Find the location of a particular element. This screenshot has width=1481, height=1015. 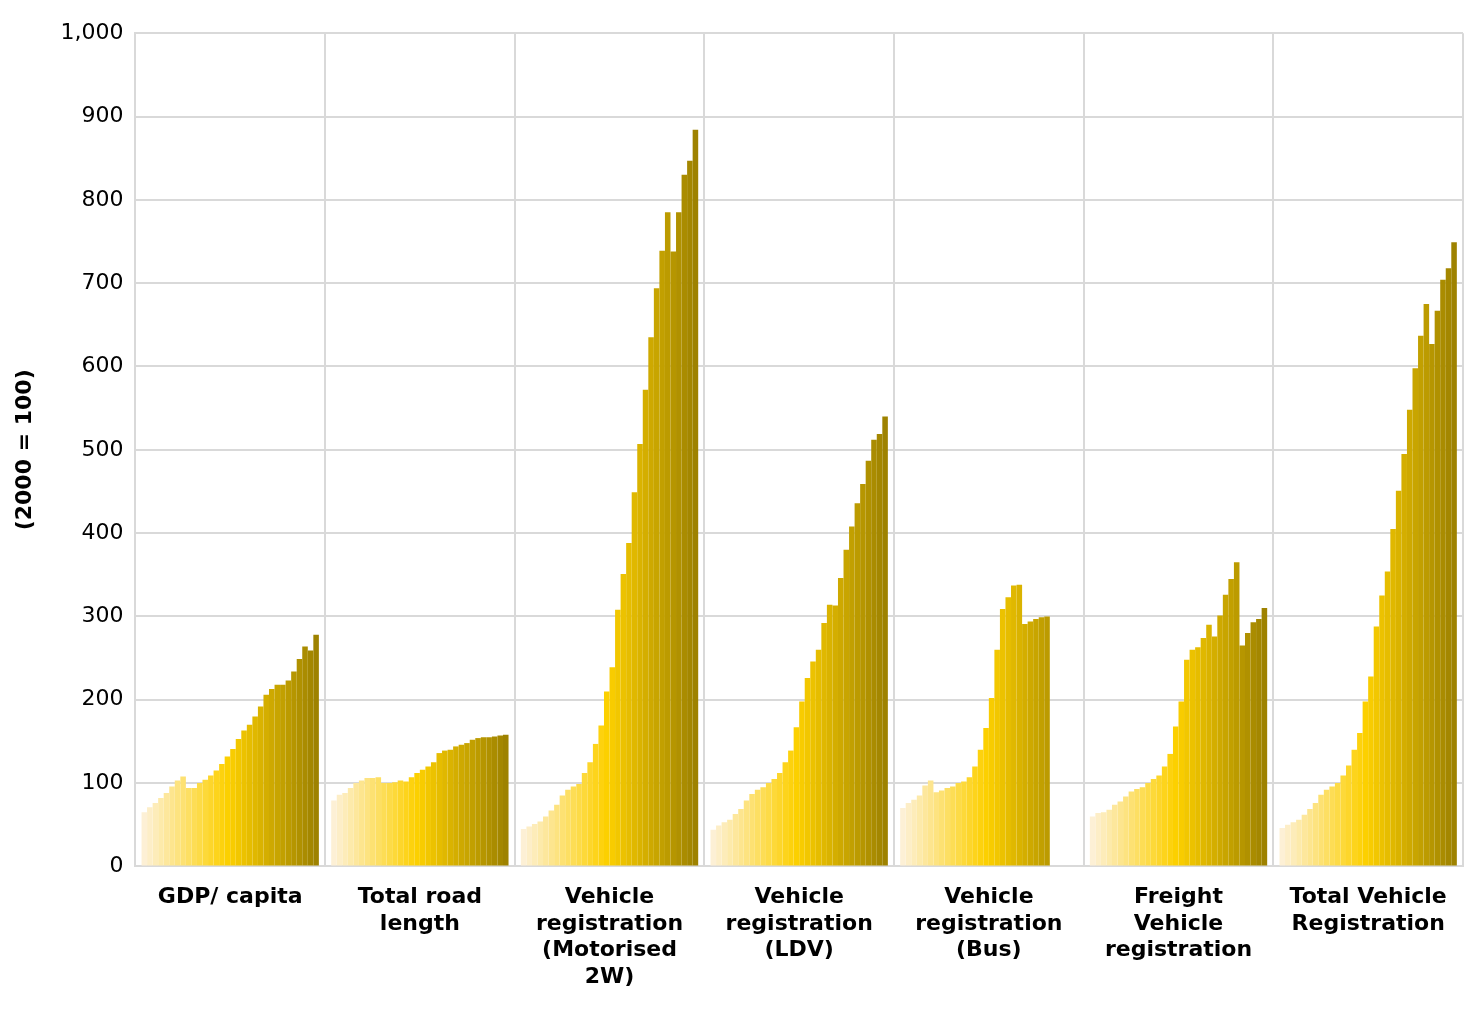

x-tick-label: Vehicle registration (LDV) is located at coordinates (799, 922).